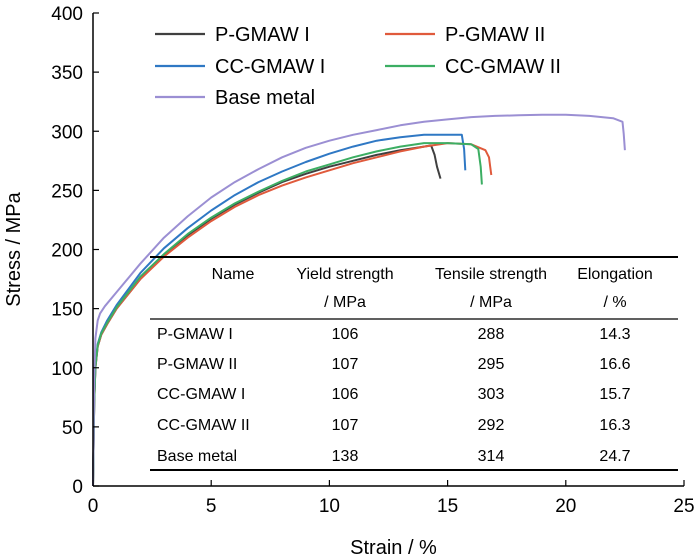 The width and height of the screenshot is (700, 560). I want to click on y-tick-label: 250, so click(67, 191).